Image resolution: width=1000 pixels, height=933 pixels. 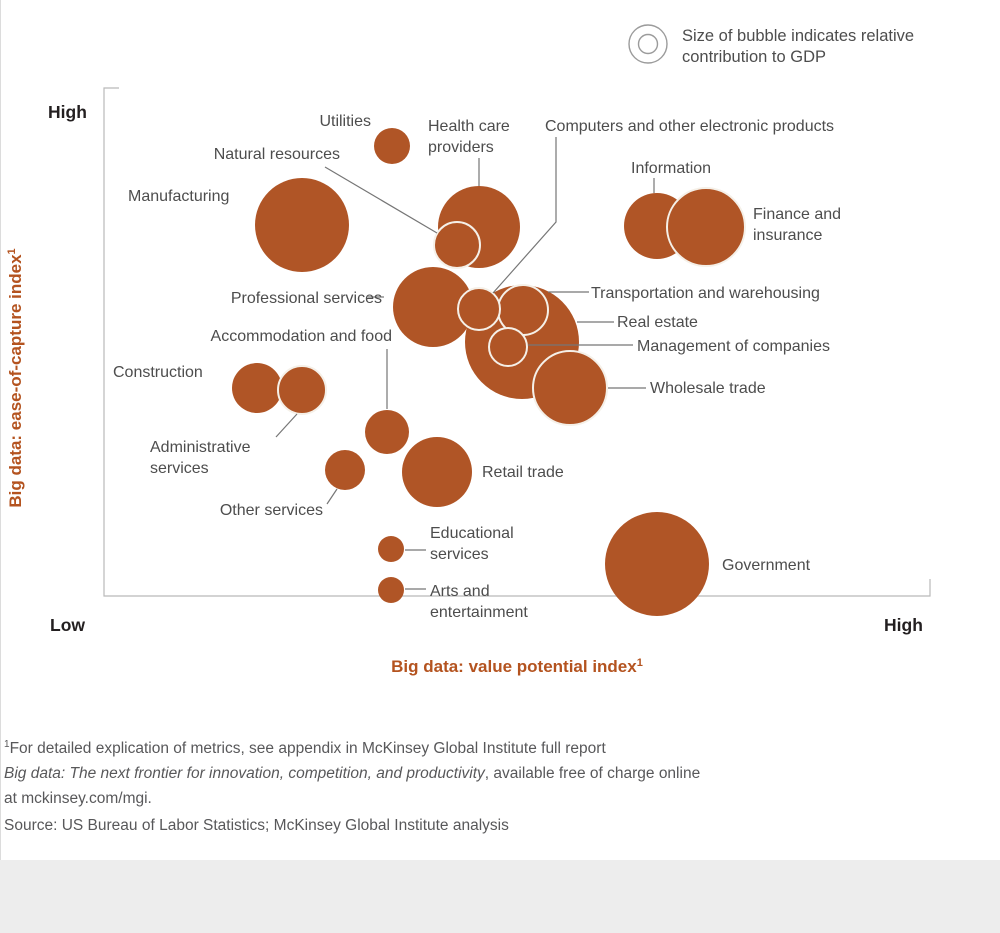 What do you see at coordinates (391, 590) in the screenshot?
I see `bubble-arts-entertainment` at bounding box center [391, 590].